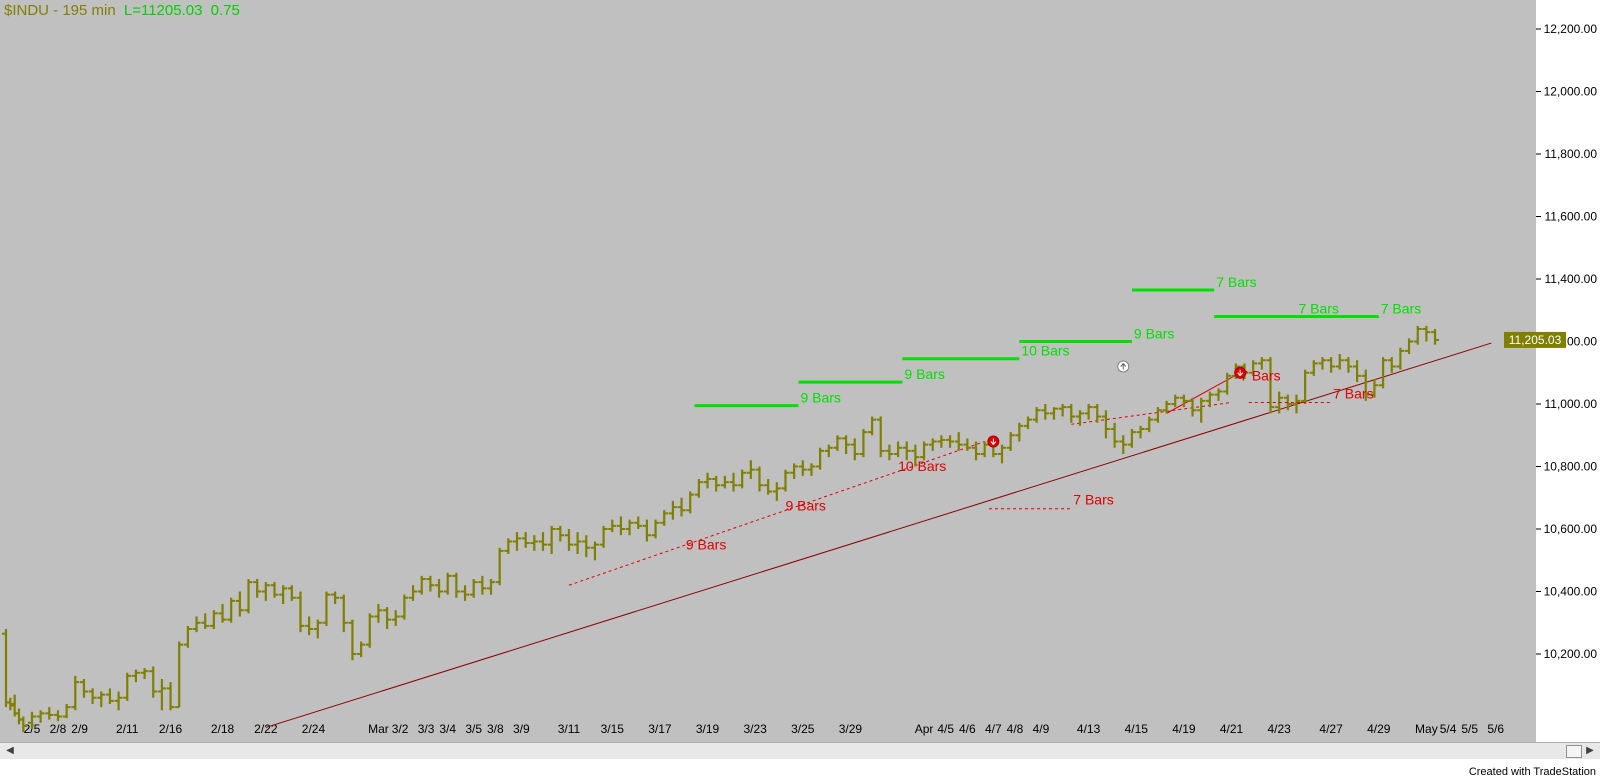 The width and height of the screenshot is (1600, 784). I want to click on x-tick-label: 3/29, so click(851, 729).